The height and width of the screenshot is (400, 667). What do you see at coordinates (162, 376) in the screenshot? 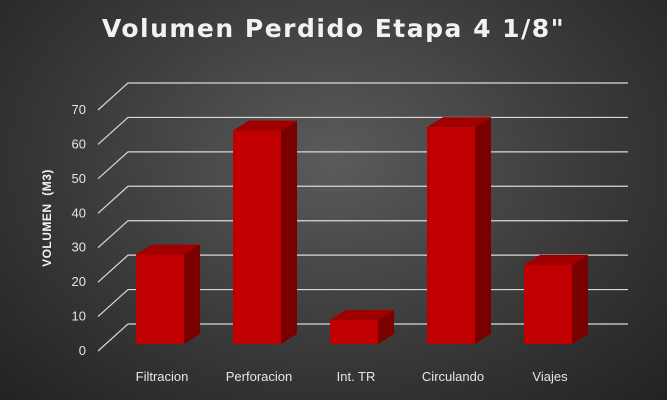
I see `x-tick-label: Filtracion` at bounding box center [162, 376].